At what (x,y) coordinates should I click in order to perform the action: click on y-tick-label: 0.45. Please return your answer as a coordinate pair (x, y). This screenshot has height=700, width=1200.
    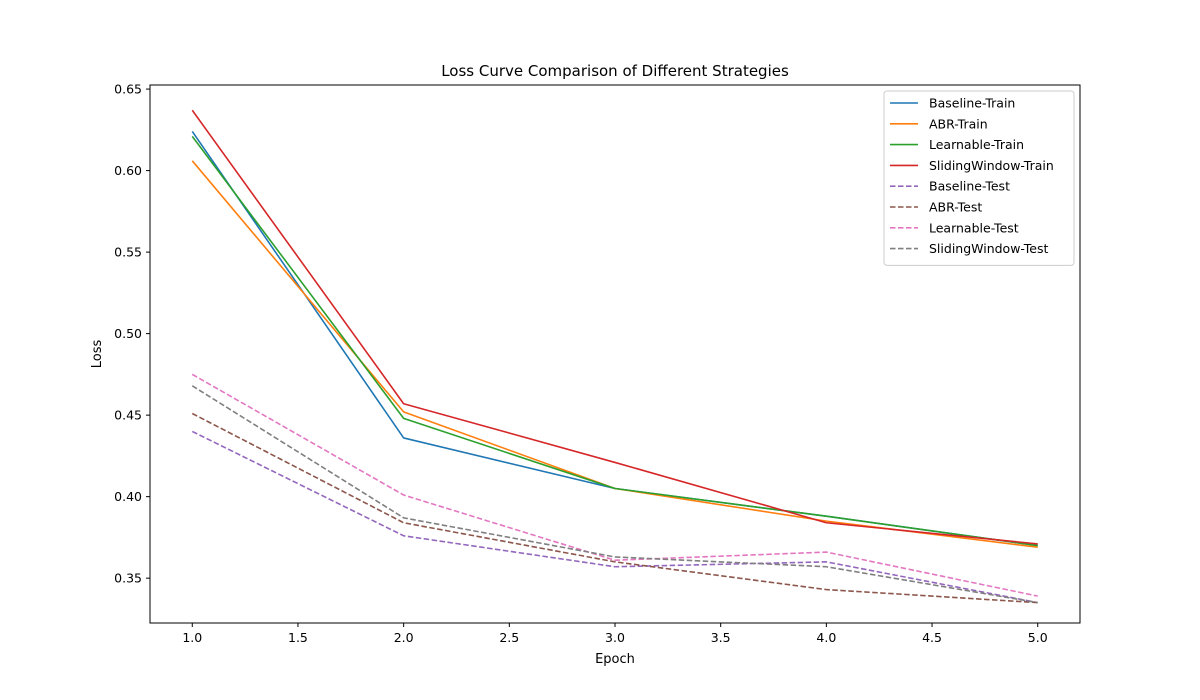
    Looking at the image, I should click on (128, 415).